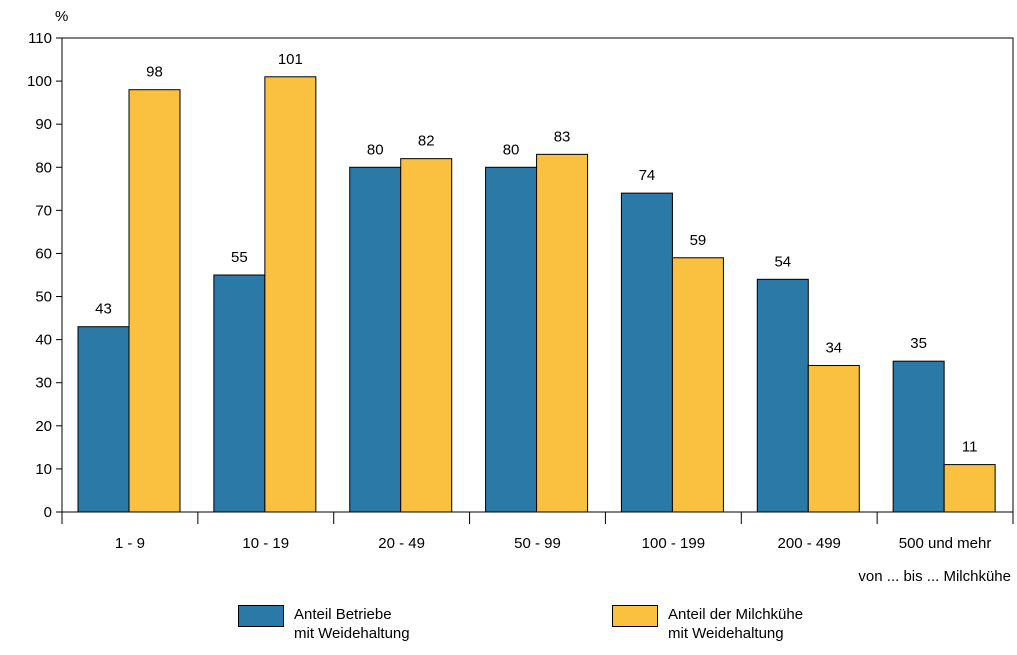 The height and width of the screenshot is (655, 1017). Describe the element at coordinates (39, 81) in the screenshot. I see `y-tick-label: 100` at that location.